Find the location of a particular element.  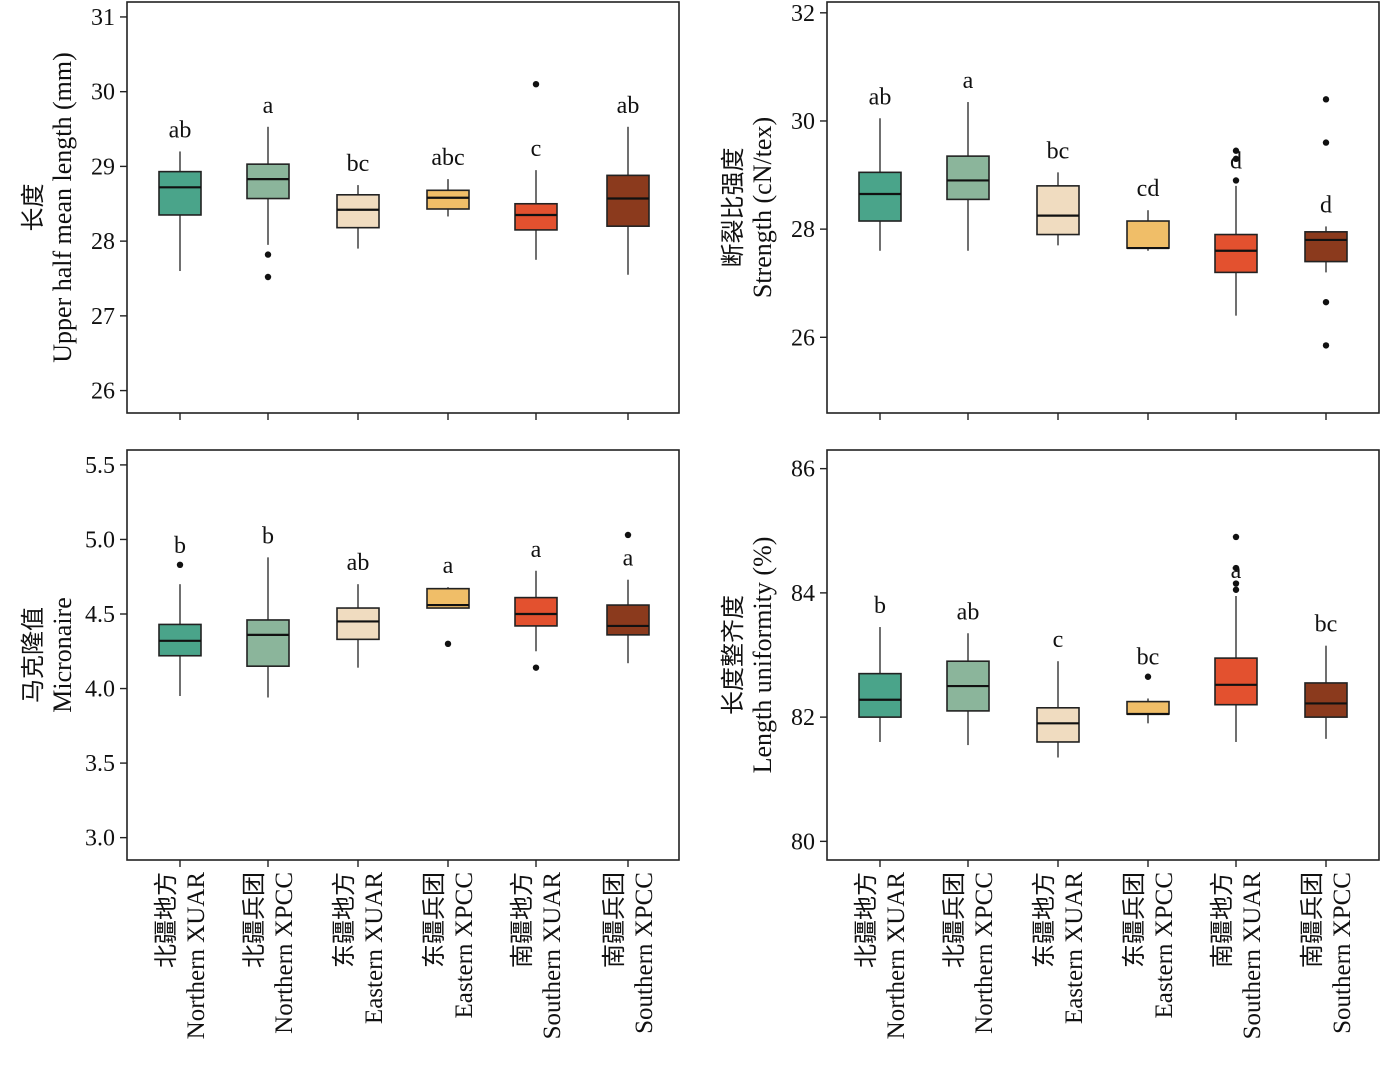

box-1: ab is located at coordinates (180, 194).